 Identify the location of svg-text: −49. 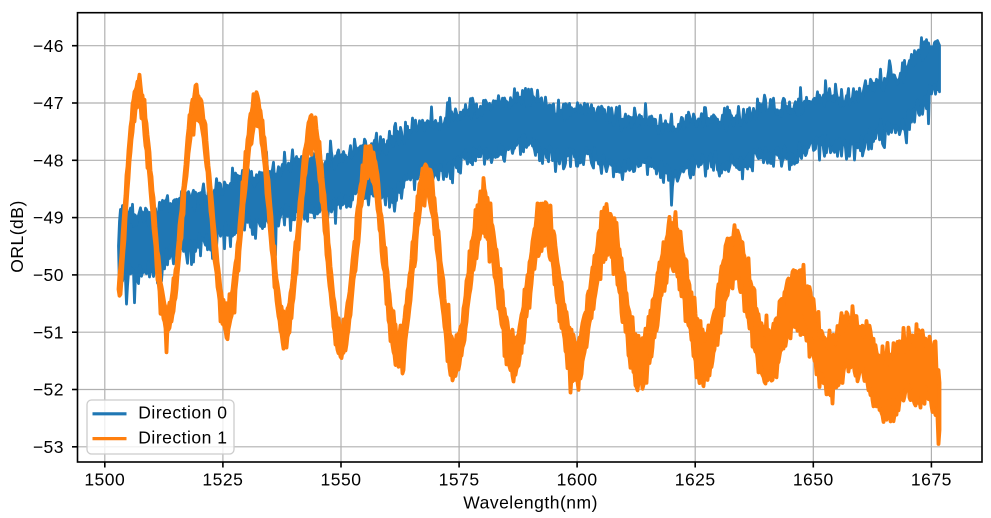
(48, 218).